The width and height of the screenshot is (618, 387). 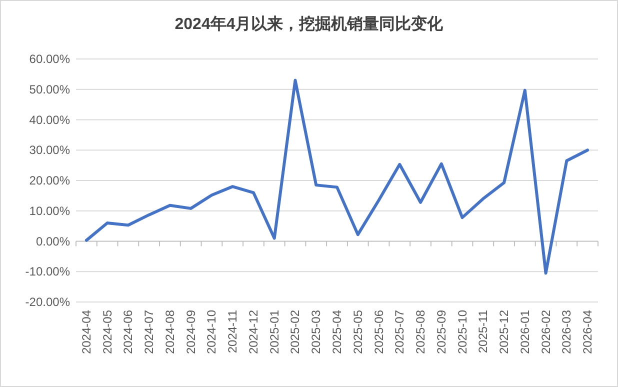 I want to click on x-tick-label: 2026-04, so click(x=587, y=332).